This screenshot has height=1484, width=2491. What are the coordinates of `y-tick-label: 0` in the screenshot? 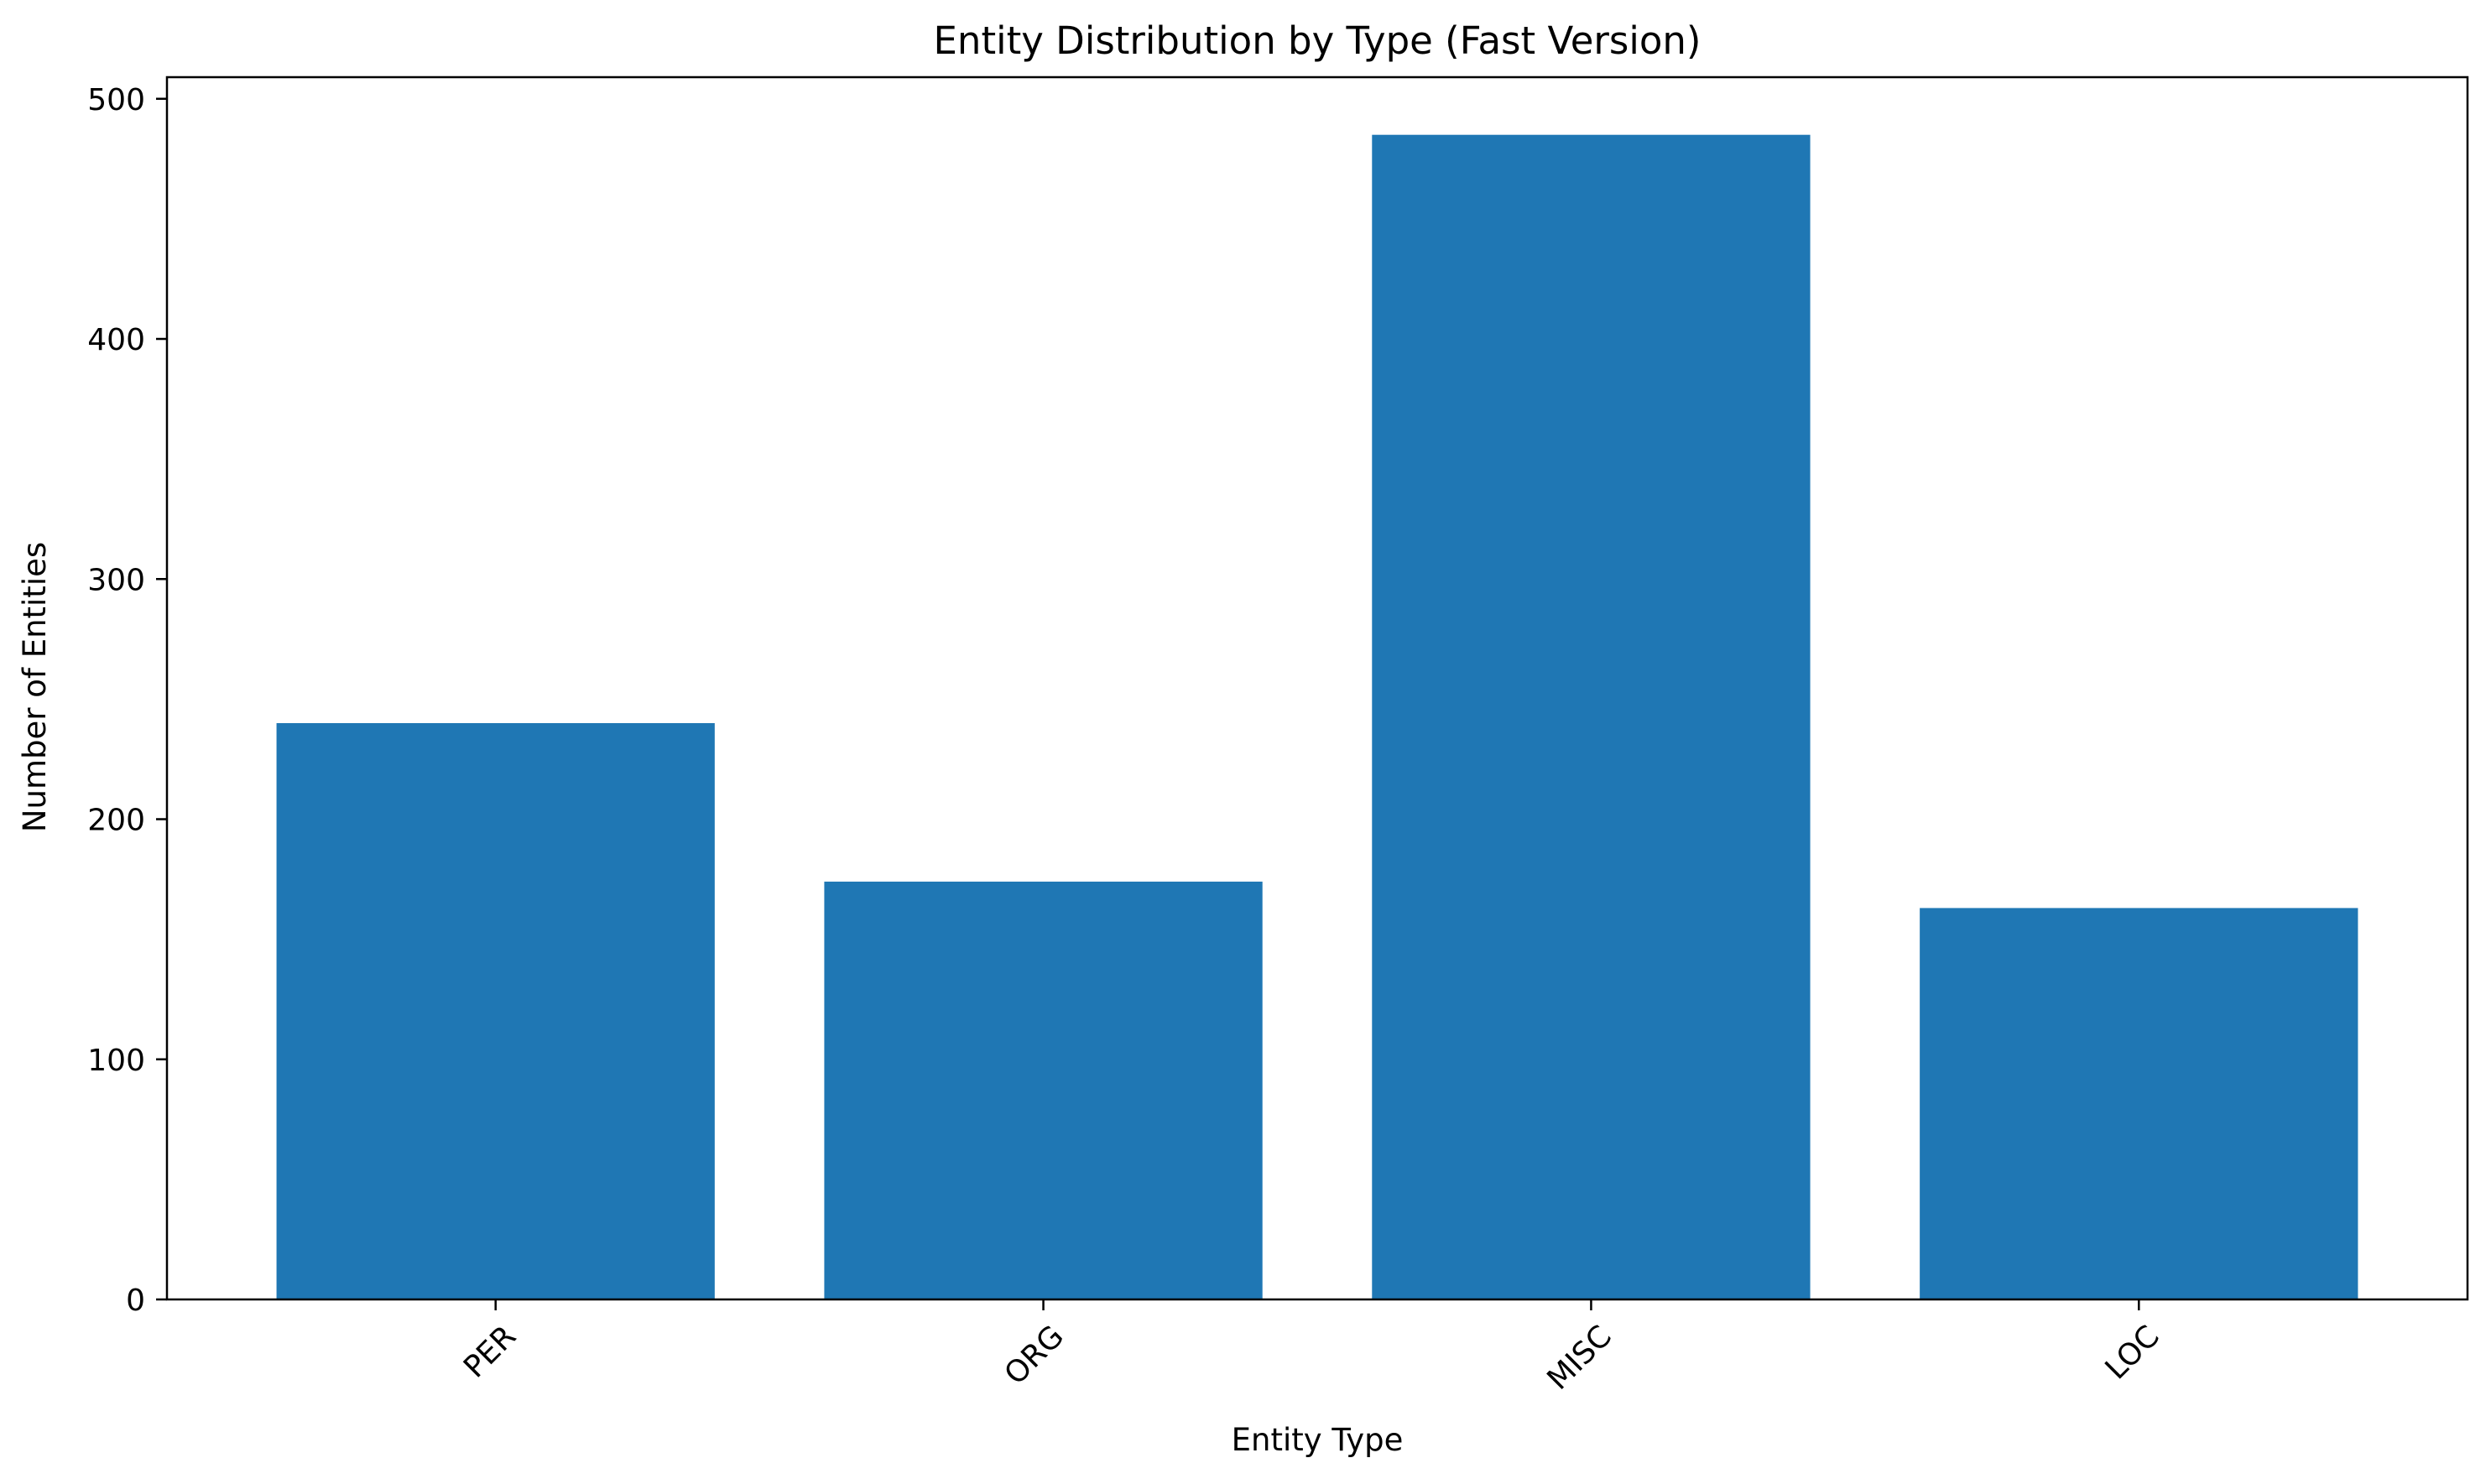 It's located at (135, 1301).